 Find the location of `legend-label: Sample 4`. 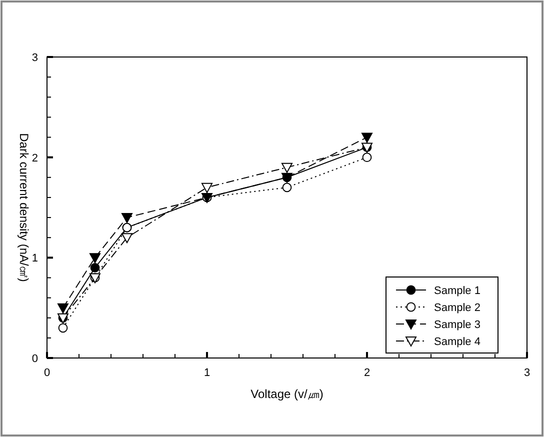

legend-label: Sample 4 is located at coordinates (457, 342).